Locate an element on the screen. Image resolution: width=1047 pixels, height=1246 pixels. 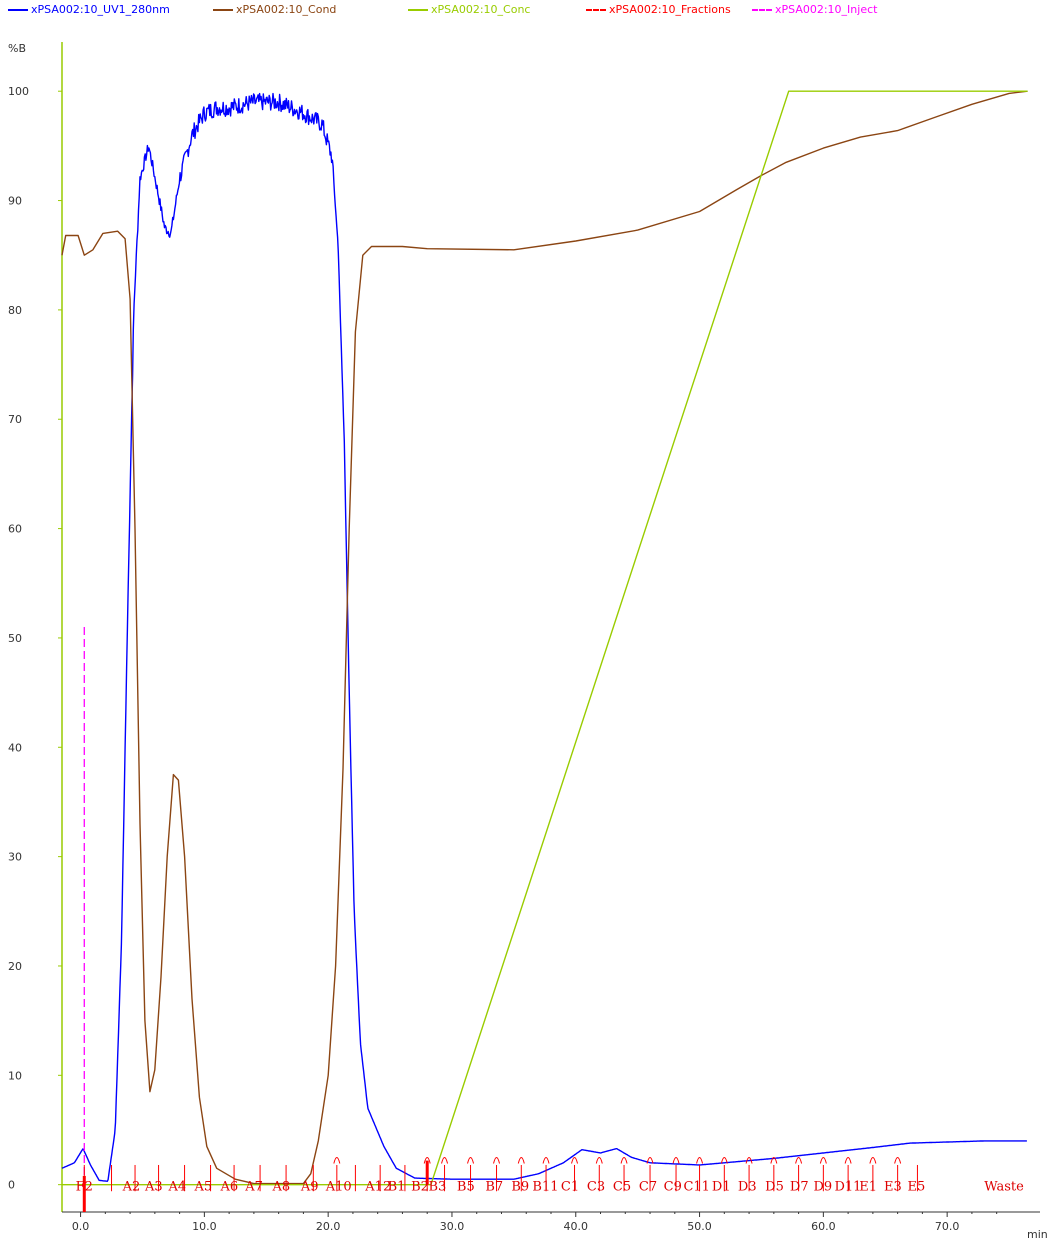
y-tick-label-10: 10 is located at coordinates (15, 1075).